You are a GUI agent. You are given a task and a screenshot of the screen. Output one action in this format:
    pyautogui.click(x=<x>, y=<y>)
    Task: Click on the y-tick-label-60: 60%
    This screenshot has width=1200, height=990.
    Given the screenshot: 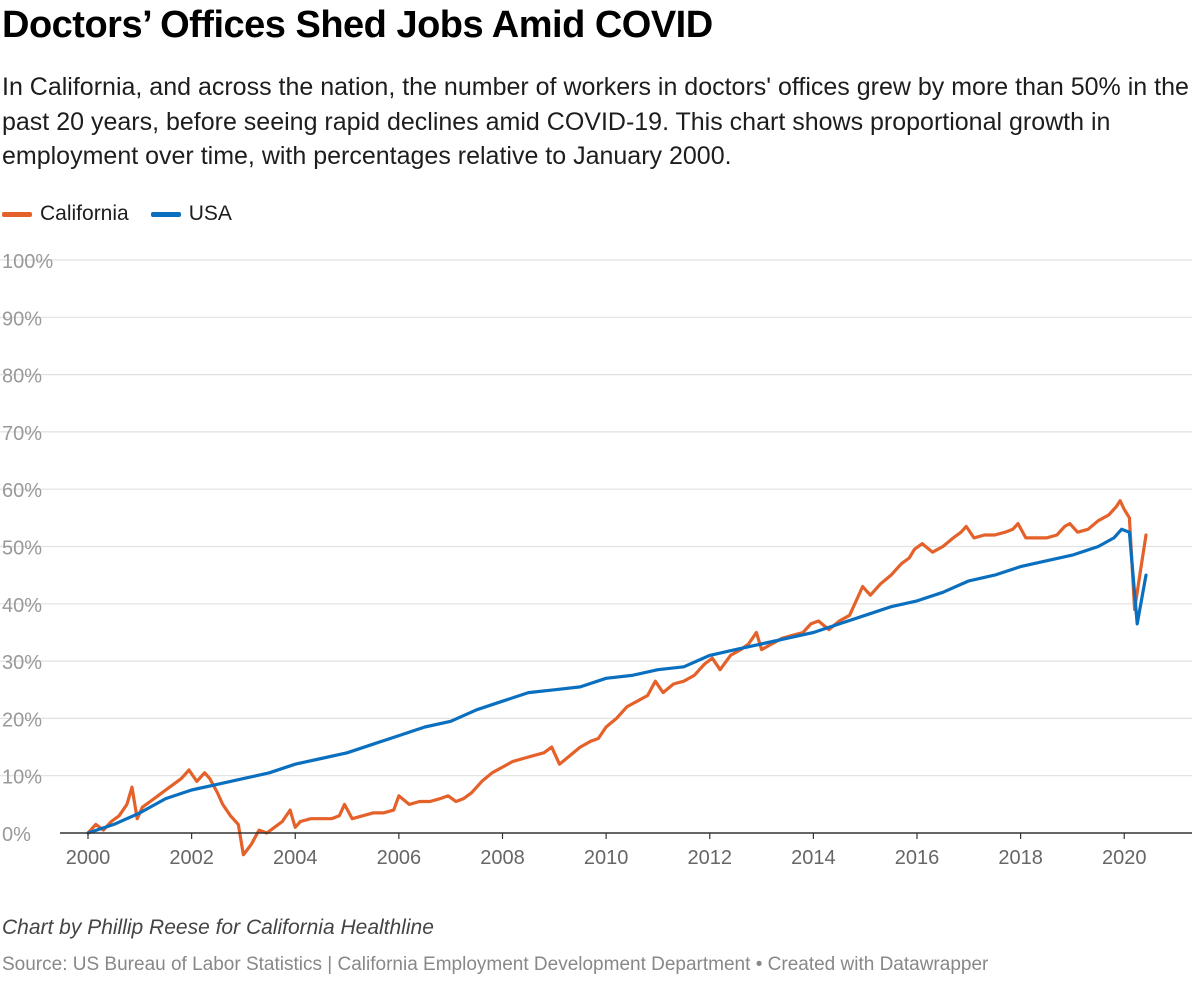 What is the action you would take?
    pyautogui.click(x=22, y=491)
    